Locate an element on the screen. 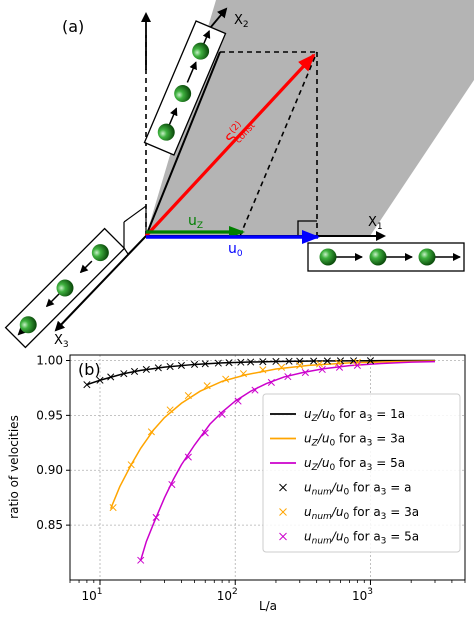 Image resolution: width=474 pixels, height=620 pixels. y-tick-label: 0.90 is located at coordinates (49, 470).